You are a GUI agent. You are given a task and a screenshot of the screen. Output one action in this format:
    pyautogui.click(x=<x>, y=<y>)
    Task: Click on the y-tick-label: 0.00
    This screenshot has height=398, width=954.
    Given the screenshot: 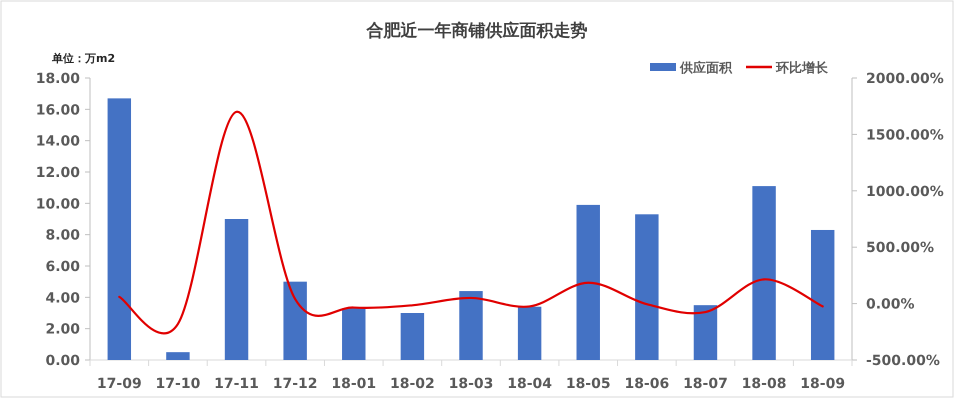 What is the action you would take?
    pyautogui.click(x=62, y=361)
    